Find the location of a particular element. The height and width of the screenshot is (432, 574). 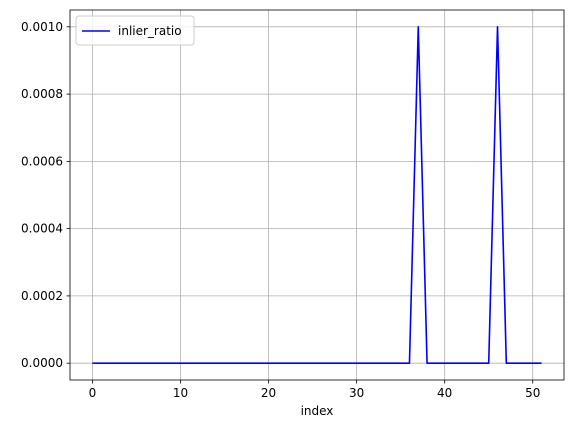

y-tick-label: 0.0008 is located at coordinates (42, 94).